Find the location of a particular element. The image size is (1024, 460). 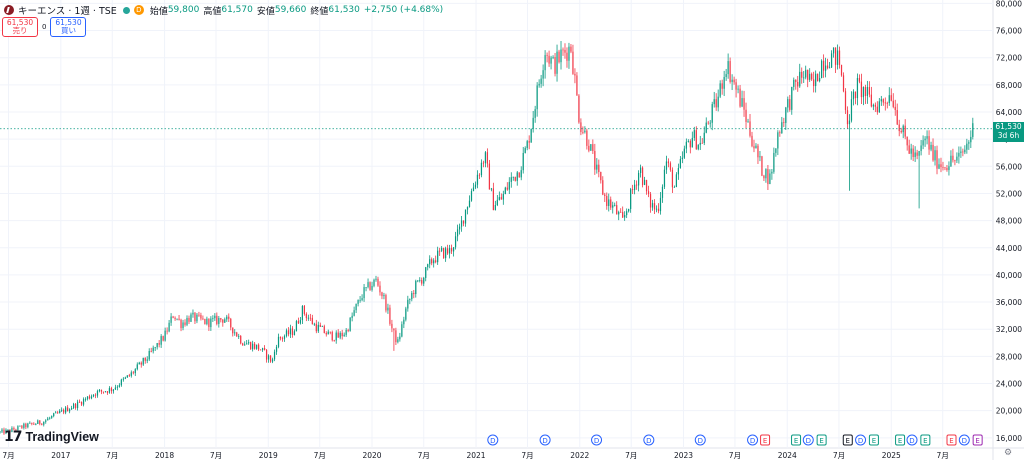

high-label: 高値 is located at coordinates (212, 11).